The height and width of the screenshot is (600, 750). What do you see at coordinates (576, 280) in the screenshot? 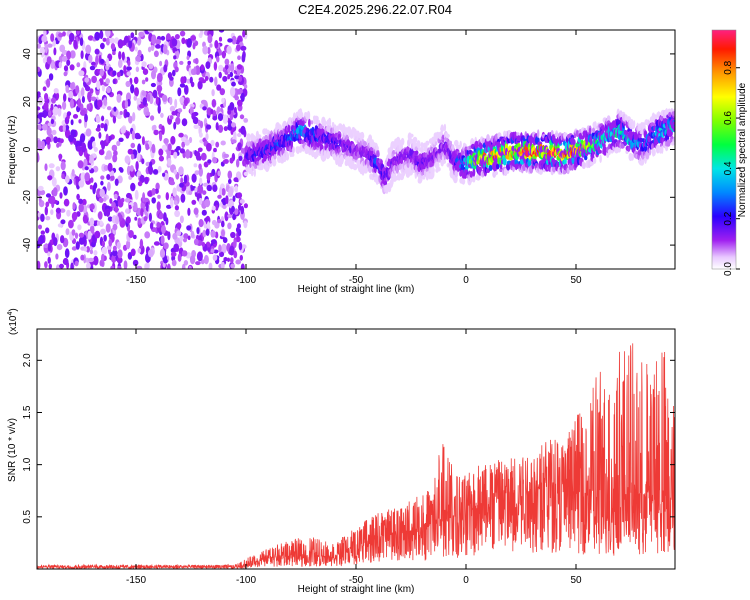
I see `x-tick-label: 50` at bounding box center [576, 280].